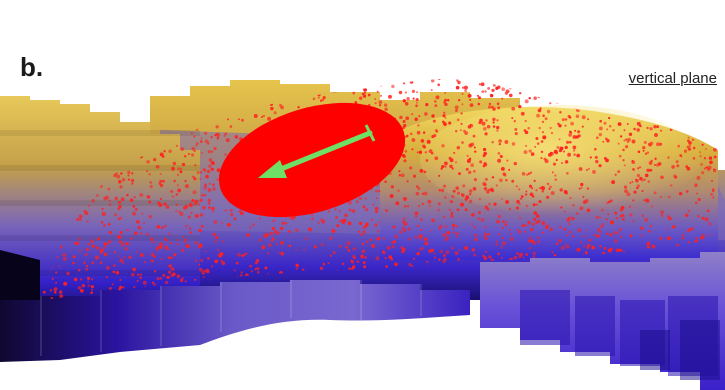 The image size is (725, 390). Describe the element at coordinates (317, 151) in the screenshot. I see `green-arrow-icon` at that location.